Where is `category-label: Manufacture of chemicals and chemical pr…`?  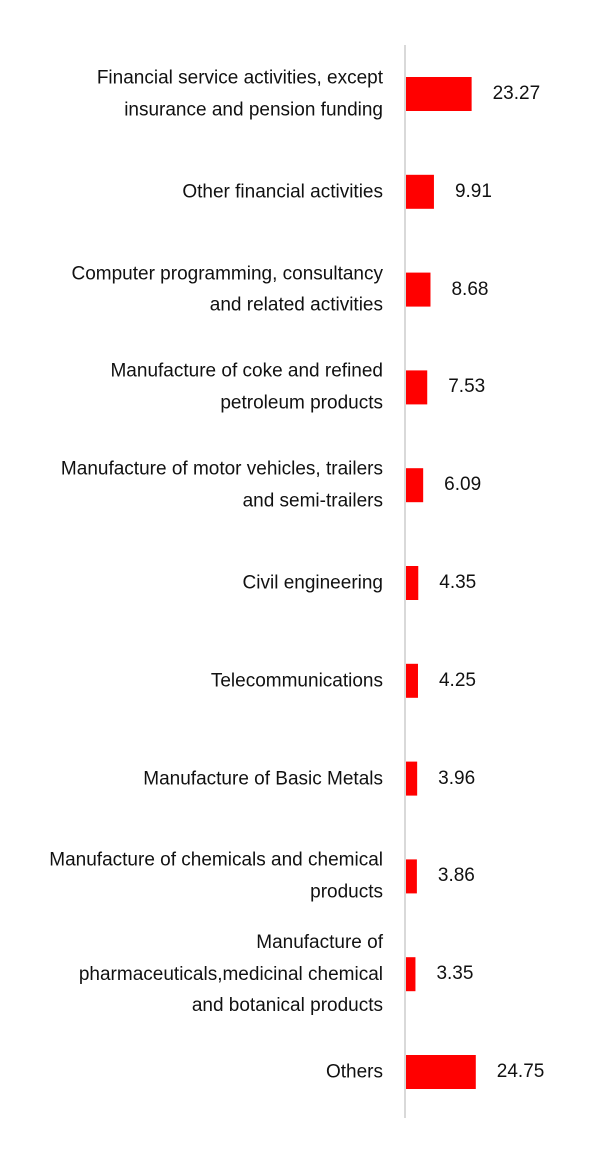 category-label: Manufacture of chemicals and chemical pr… is located at coordinates (216, 876).